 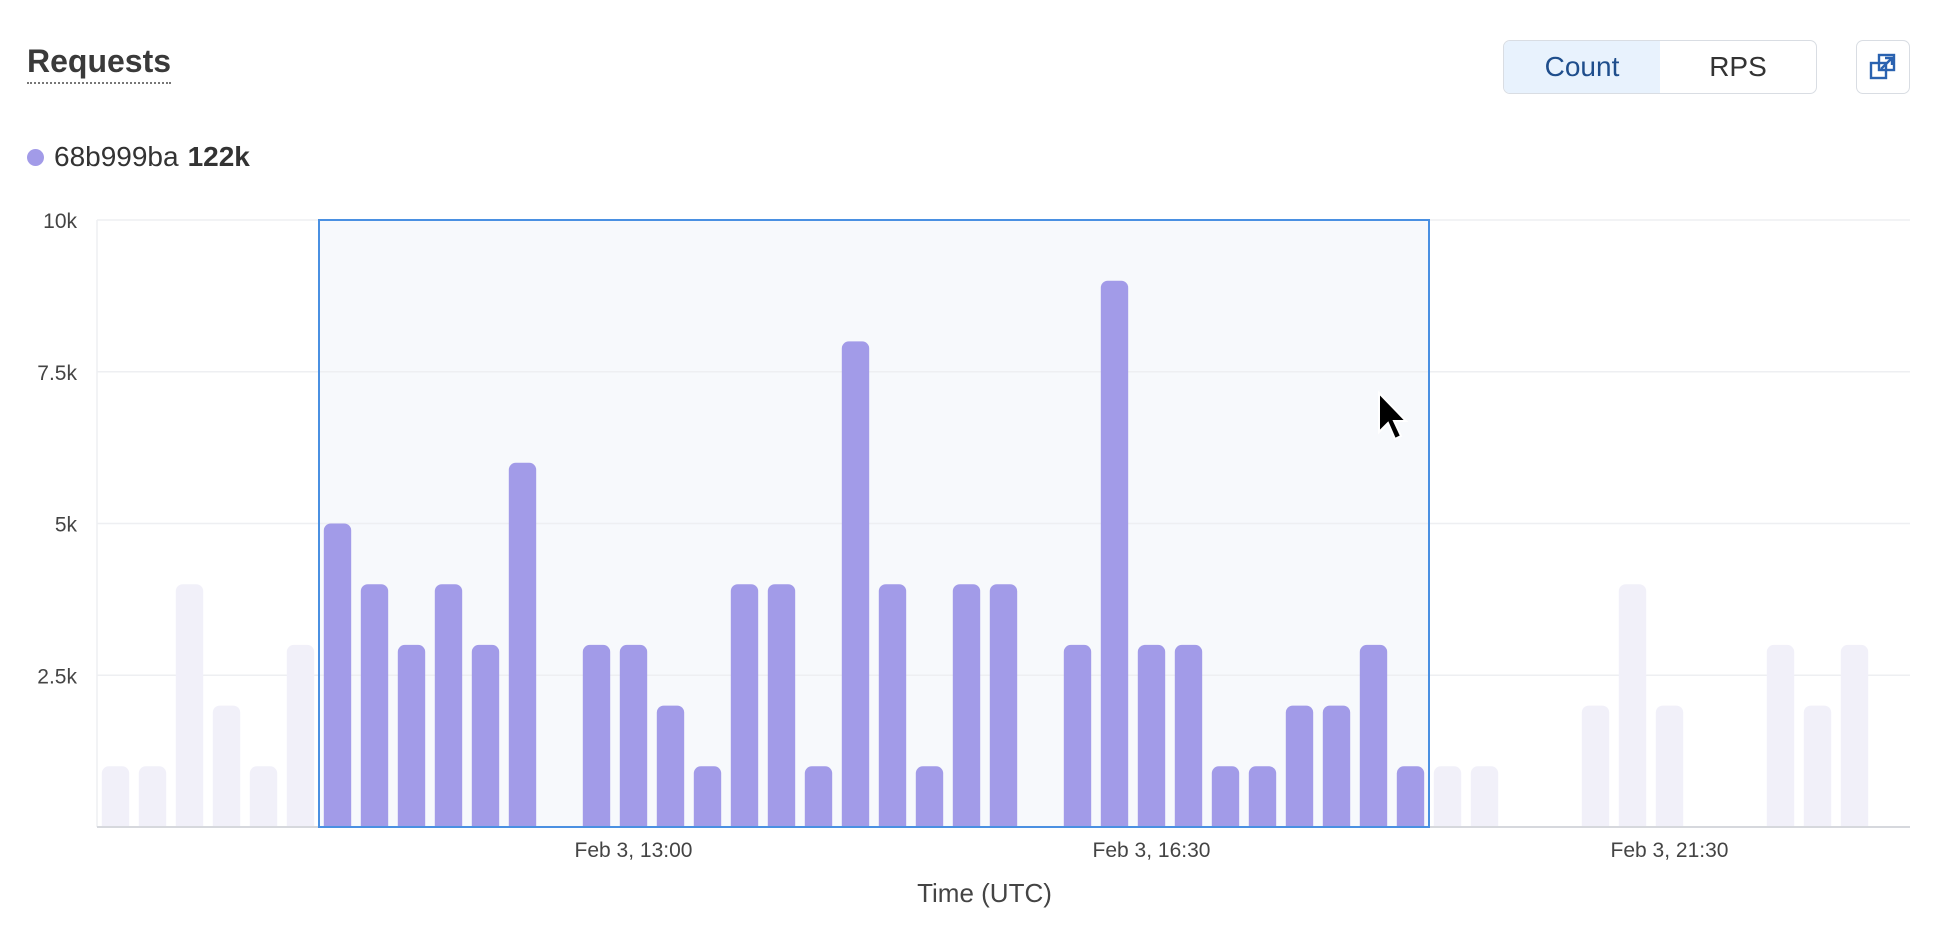 What do you see at coordinates (1582, 67) in the screenshot?
I see `toggle-count-button: Count` at bounding box center [1582, 67].